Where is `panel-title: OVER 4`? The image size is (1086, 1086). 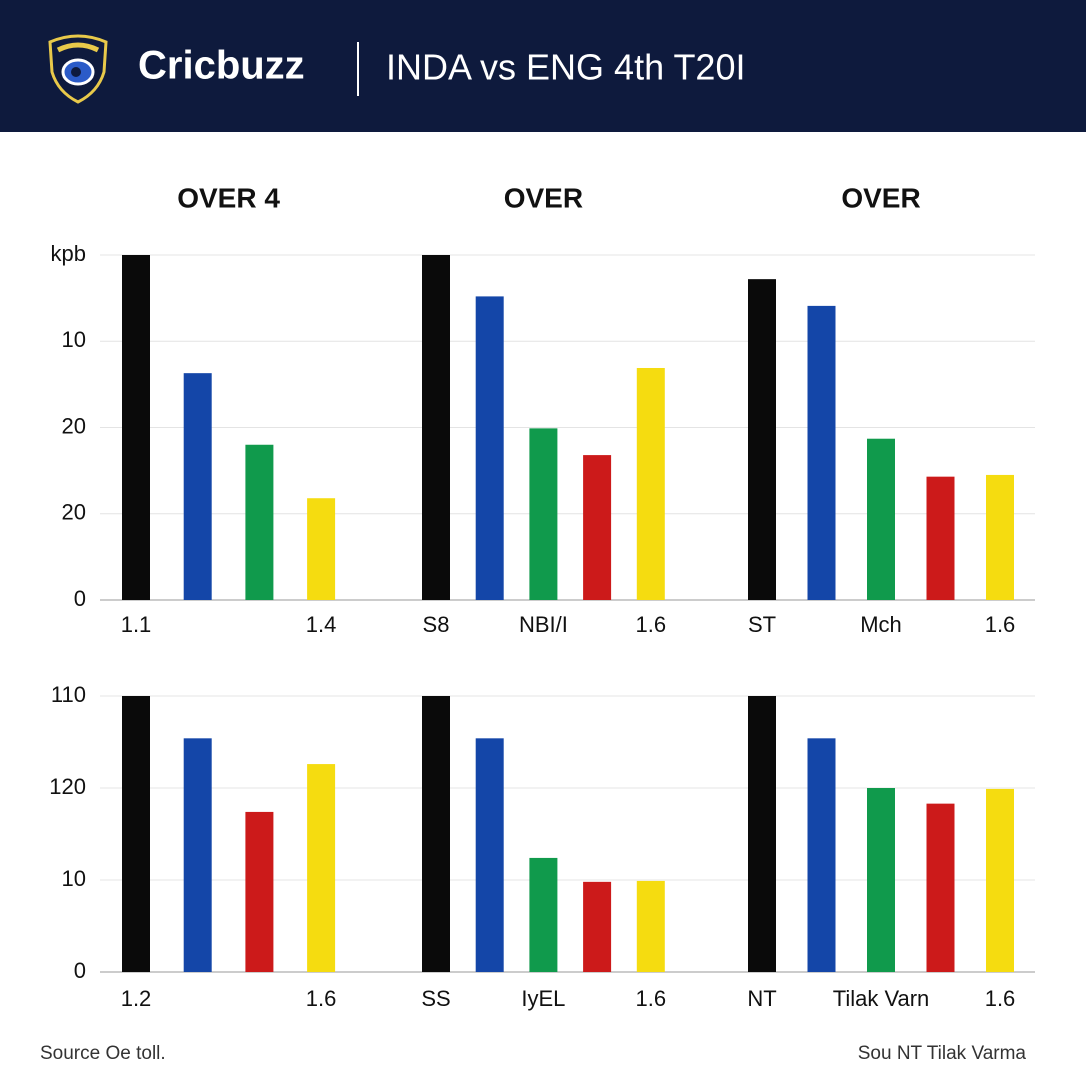 panel-title: OVER 4 is located at coordinates (228, 197).